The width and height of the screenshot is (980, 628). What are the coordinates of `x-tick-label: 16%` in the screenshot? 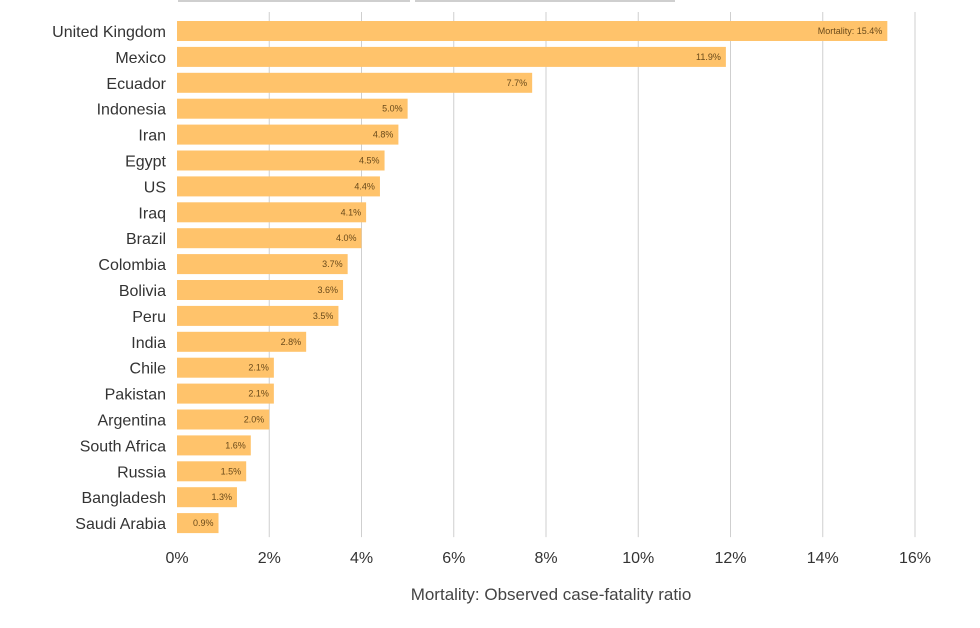 It's located at (915, 558).